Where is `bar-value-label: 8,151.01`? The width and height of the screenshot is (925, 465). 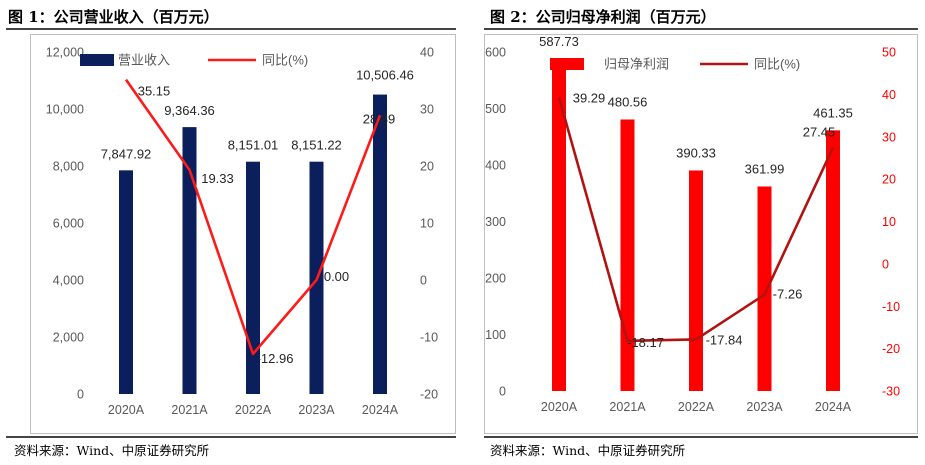
bar-value-label: 8,151.01 is located at coordinates (253, 145).